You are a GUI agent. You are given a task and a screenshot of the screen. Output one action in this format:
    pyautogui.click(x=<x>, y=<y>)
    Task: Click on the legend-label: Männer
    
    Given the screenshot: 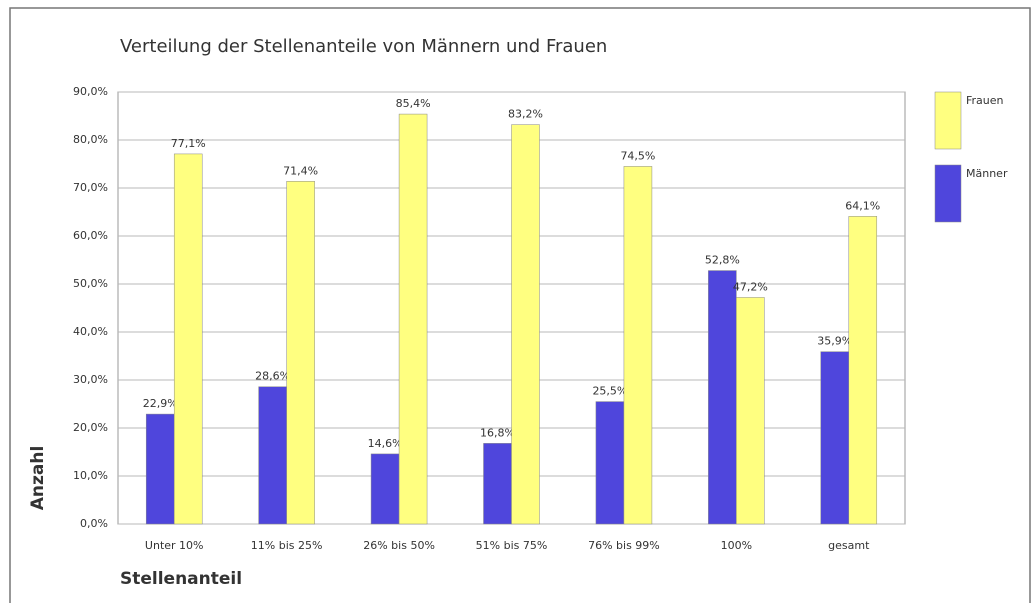 What is the action you would take?
    pyautogui.click(x=987, y=173)
    